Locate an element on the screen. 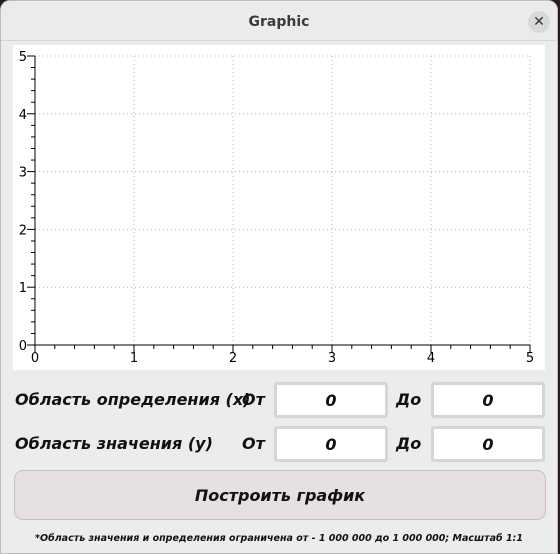  range-to-input is located at coordinates (488, 444).